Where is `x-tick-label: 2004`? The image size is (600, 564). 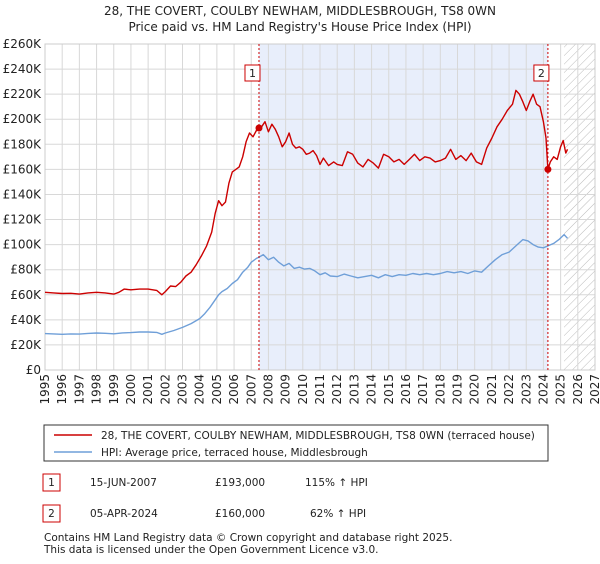 x-tick-label: 2004 is located at coordinates (200, 389).